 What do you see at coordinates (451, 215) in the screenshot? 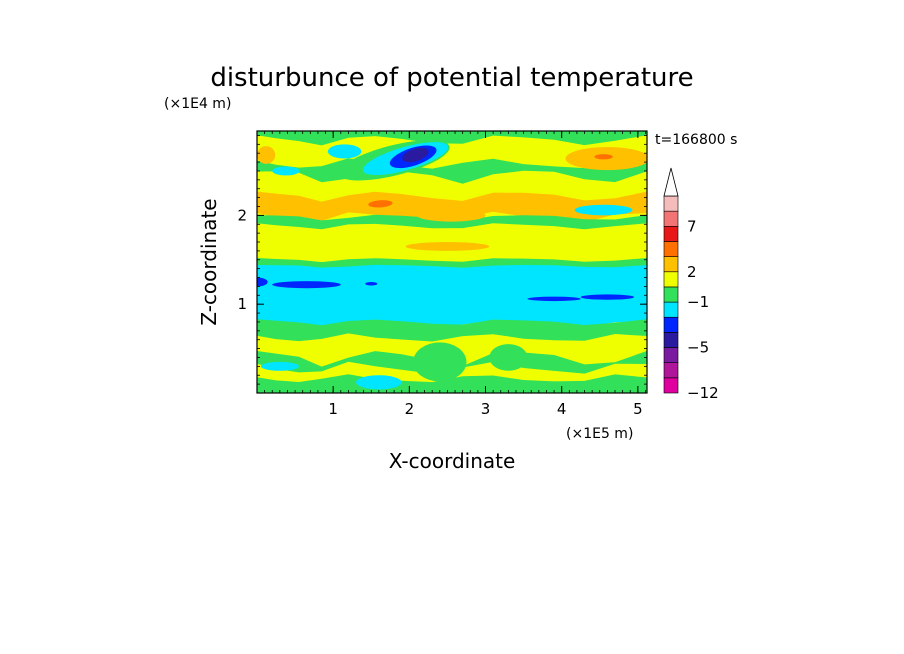
I see `warm-max-center` at bounding box center [451, 215].